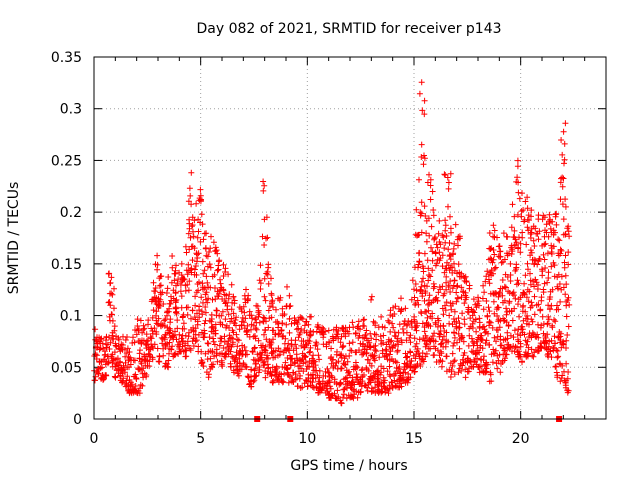  What do you see at coordinates (94, 439) in the screenshot?
I see `x-tick-label: 0` at bounding box center [94, 439].